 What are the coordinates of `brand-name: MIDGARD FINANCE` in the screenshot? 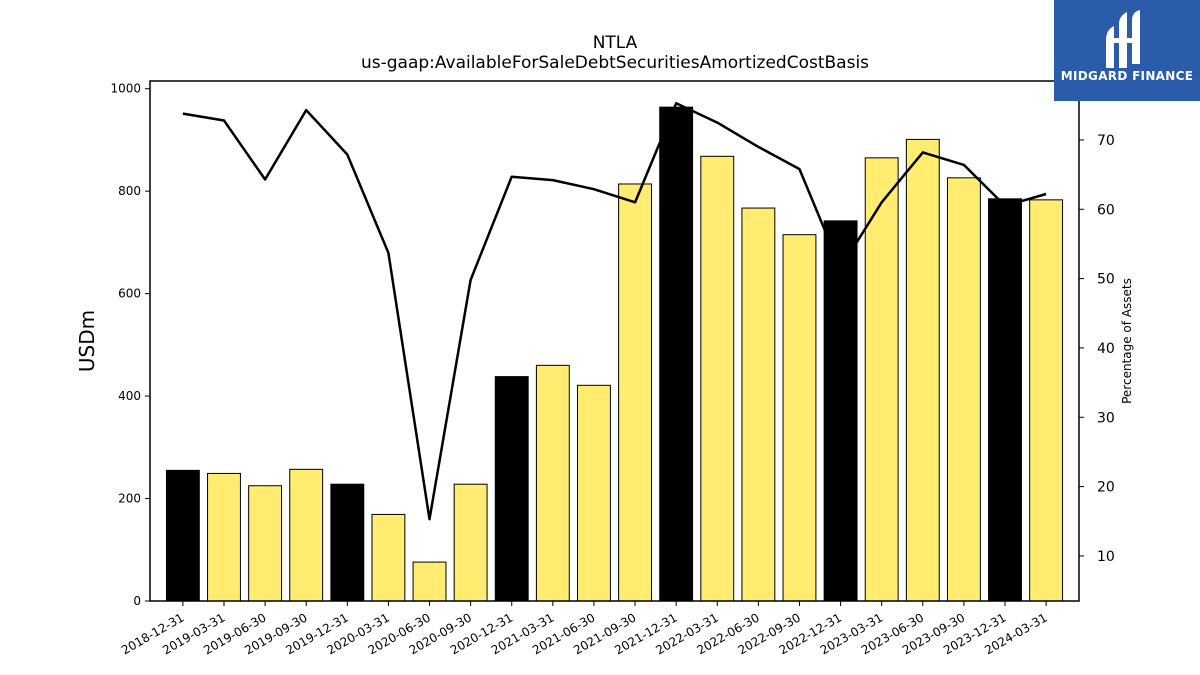 It's located at (1127, 76).